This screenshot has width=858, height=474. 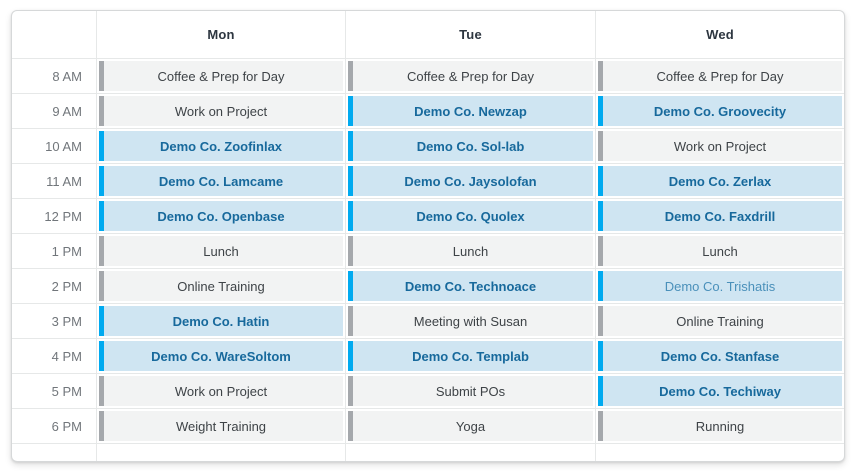 I want to click on event: Demo Co. Sol-lab, so click(x=470, y=146).